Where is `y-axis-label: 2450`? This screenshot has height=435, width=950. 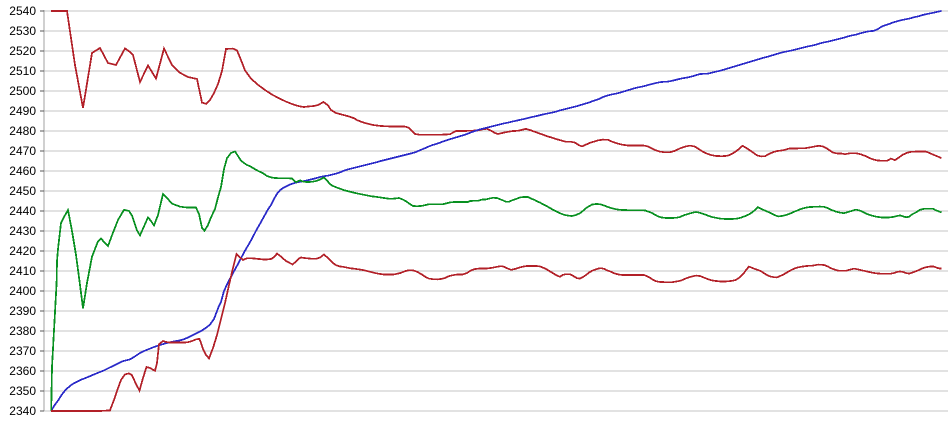 y-axis-label: 2450 is located at coordinates (22, 191).